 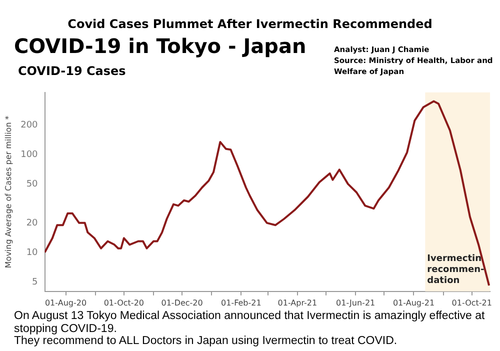 What do you see at coordinates (29, 125) in the screenshot?
I see `y-tick-label: 200` at bounding box center [29, 125].